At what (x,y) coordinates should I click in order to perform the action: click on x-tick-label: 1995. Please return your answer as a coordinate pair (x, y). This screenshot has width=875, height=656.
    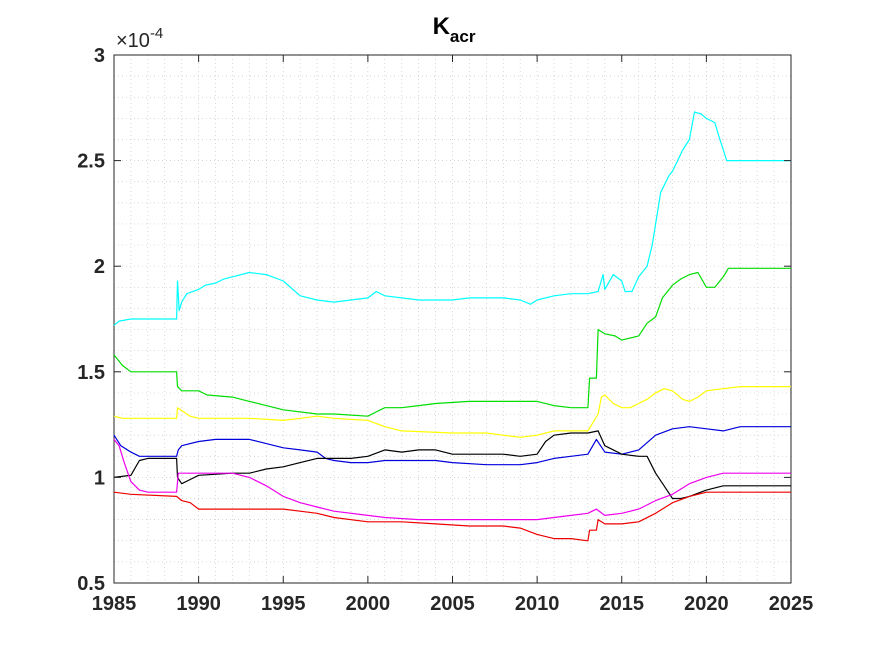
    Looking at the image, I should click on (283, 604).